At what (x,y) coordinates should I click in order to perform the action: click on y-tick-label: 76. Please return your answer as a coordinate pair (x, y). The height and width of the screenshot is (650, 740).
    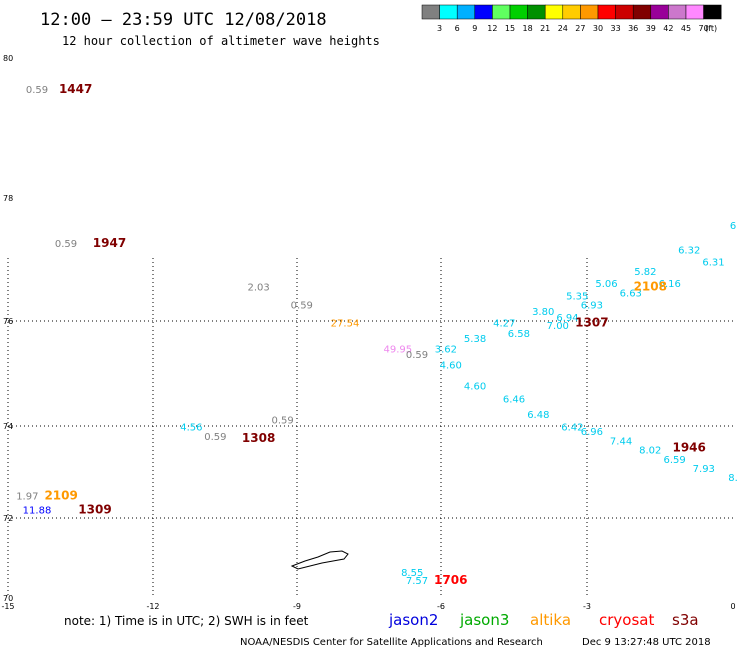
    Looking at the image, I should click on (8, 321).